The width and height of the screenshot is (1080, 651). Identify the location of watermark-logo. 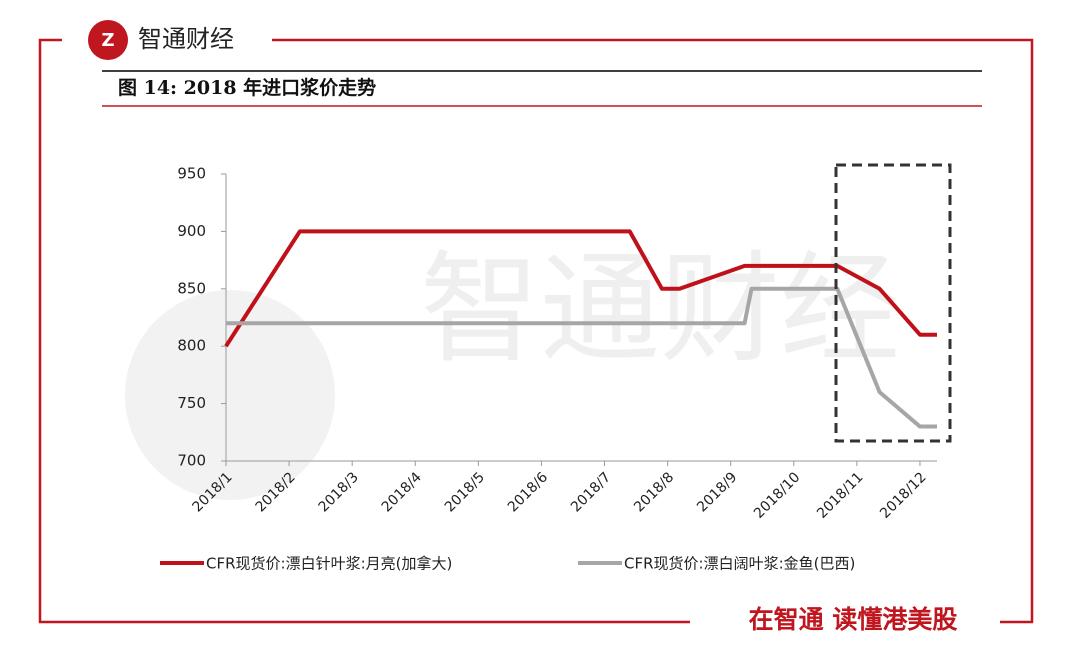
(230, 395).